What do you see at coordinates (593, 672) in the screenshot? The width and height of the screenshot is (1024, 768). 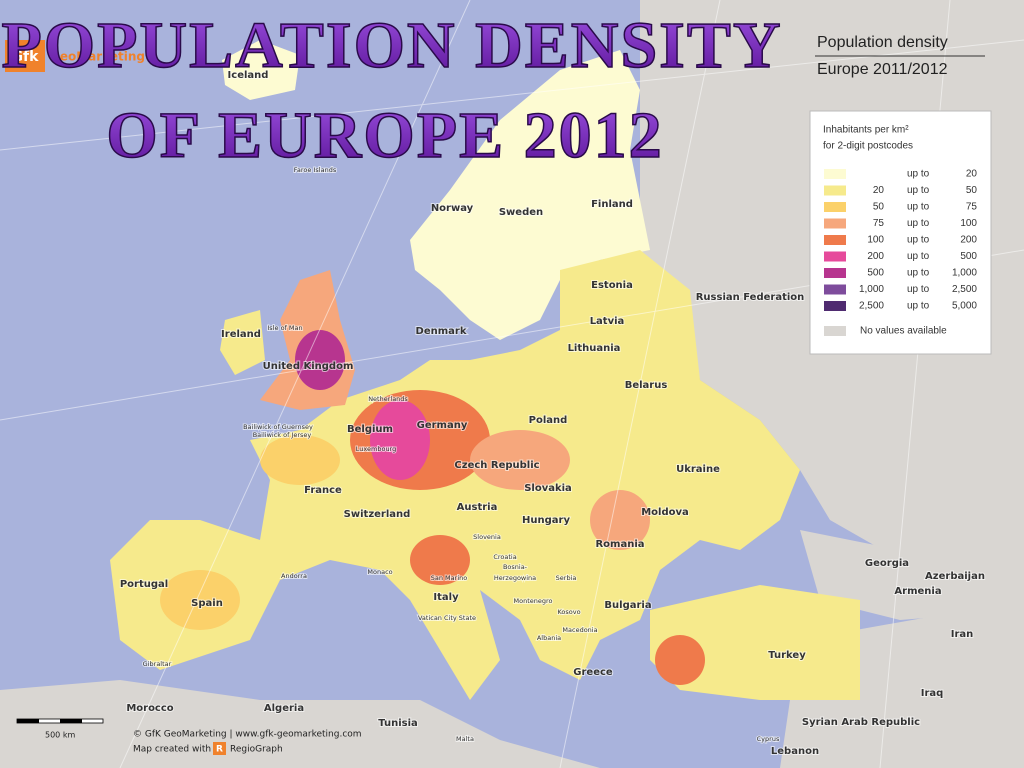 I see `place-label: Greece` at bounding box center [593, 672].